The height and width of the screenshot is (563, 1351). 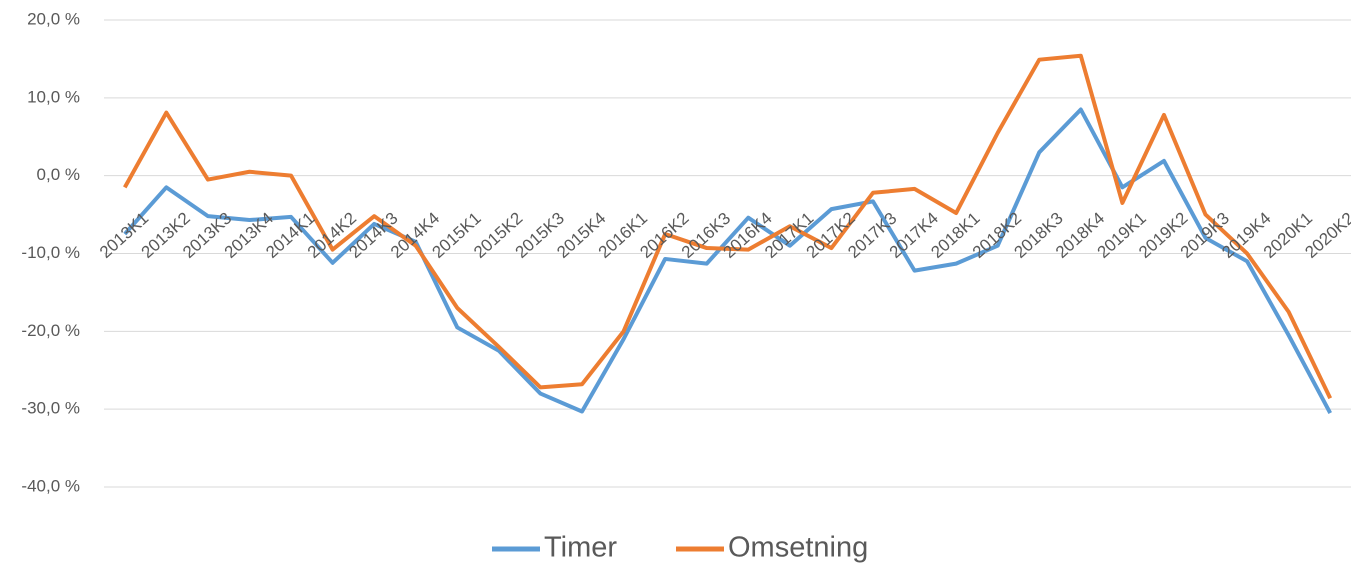 What do you see at coordinates (580, 547) in the screenshot?
I see `legend-label: Timer` at bounding box center [580, 547].